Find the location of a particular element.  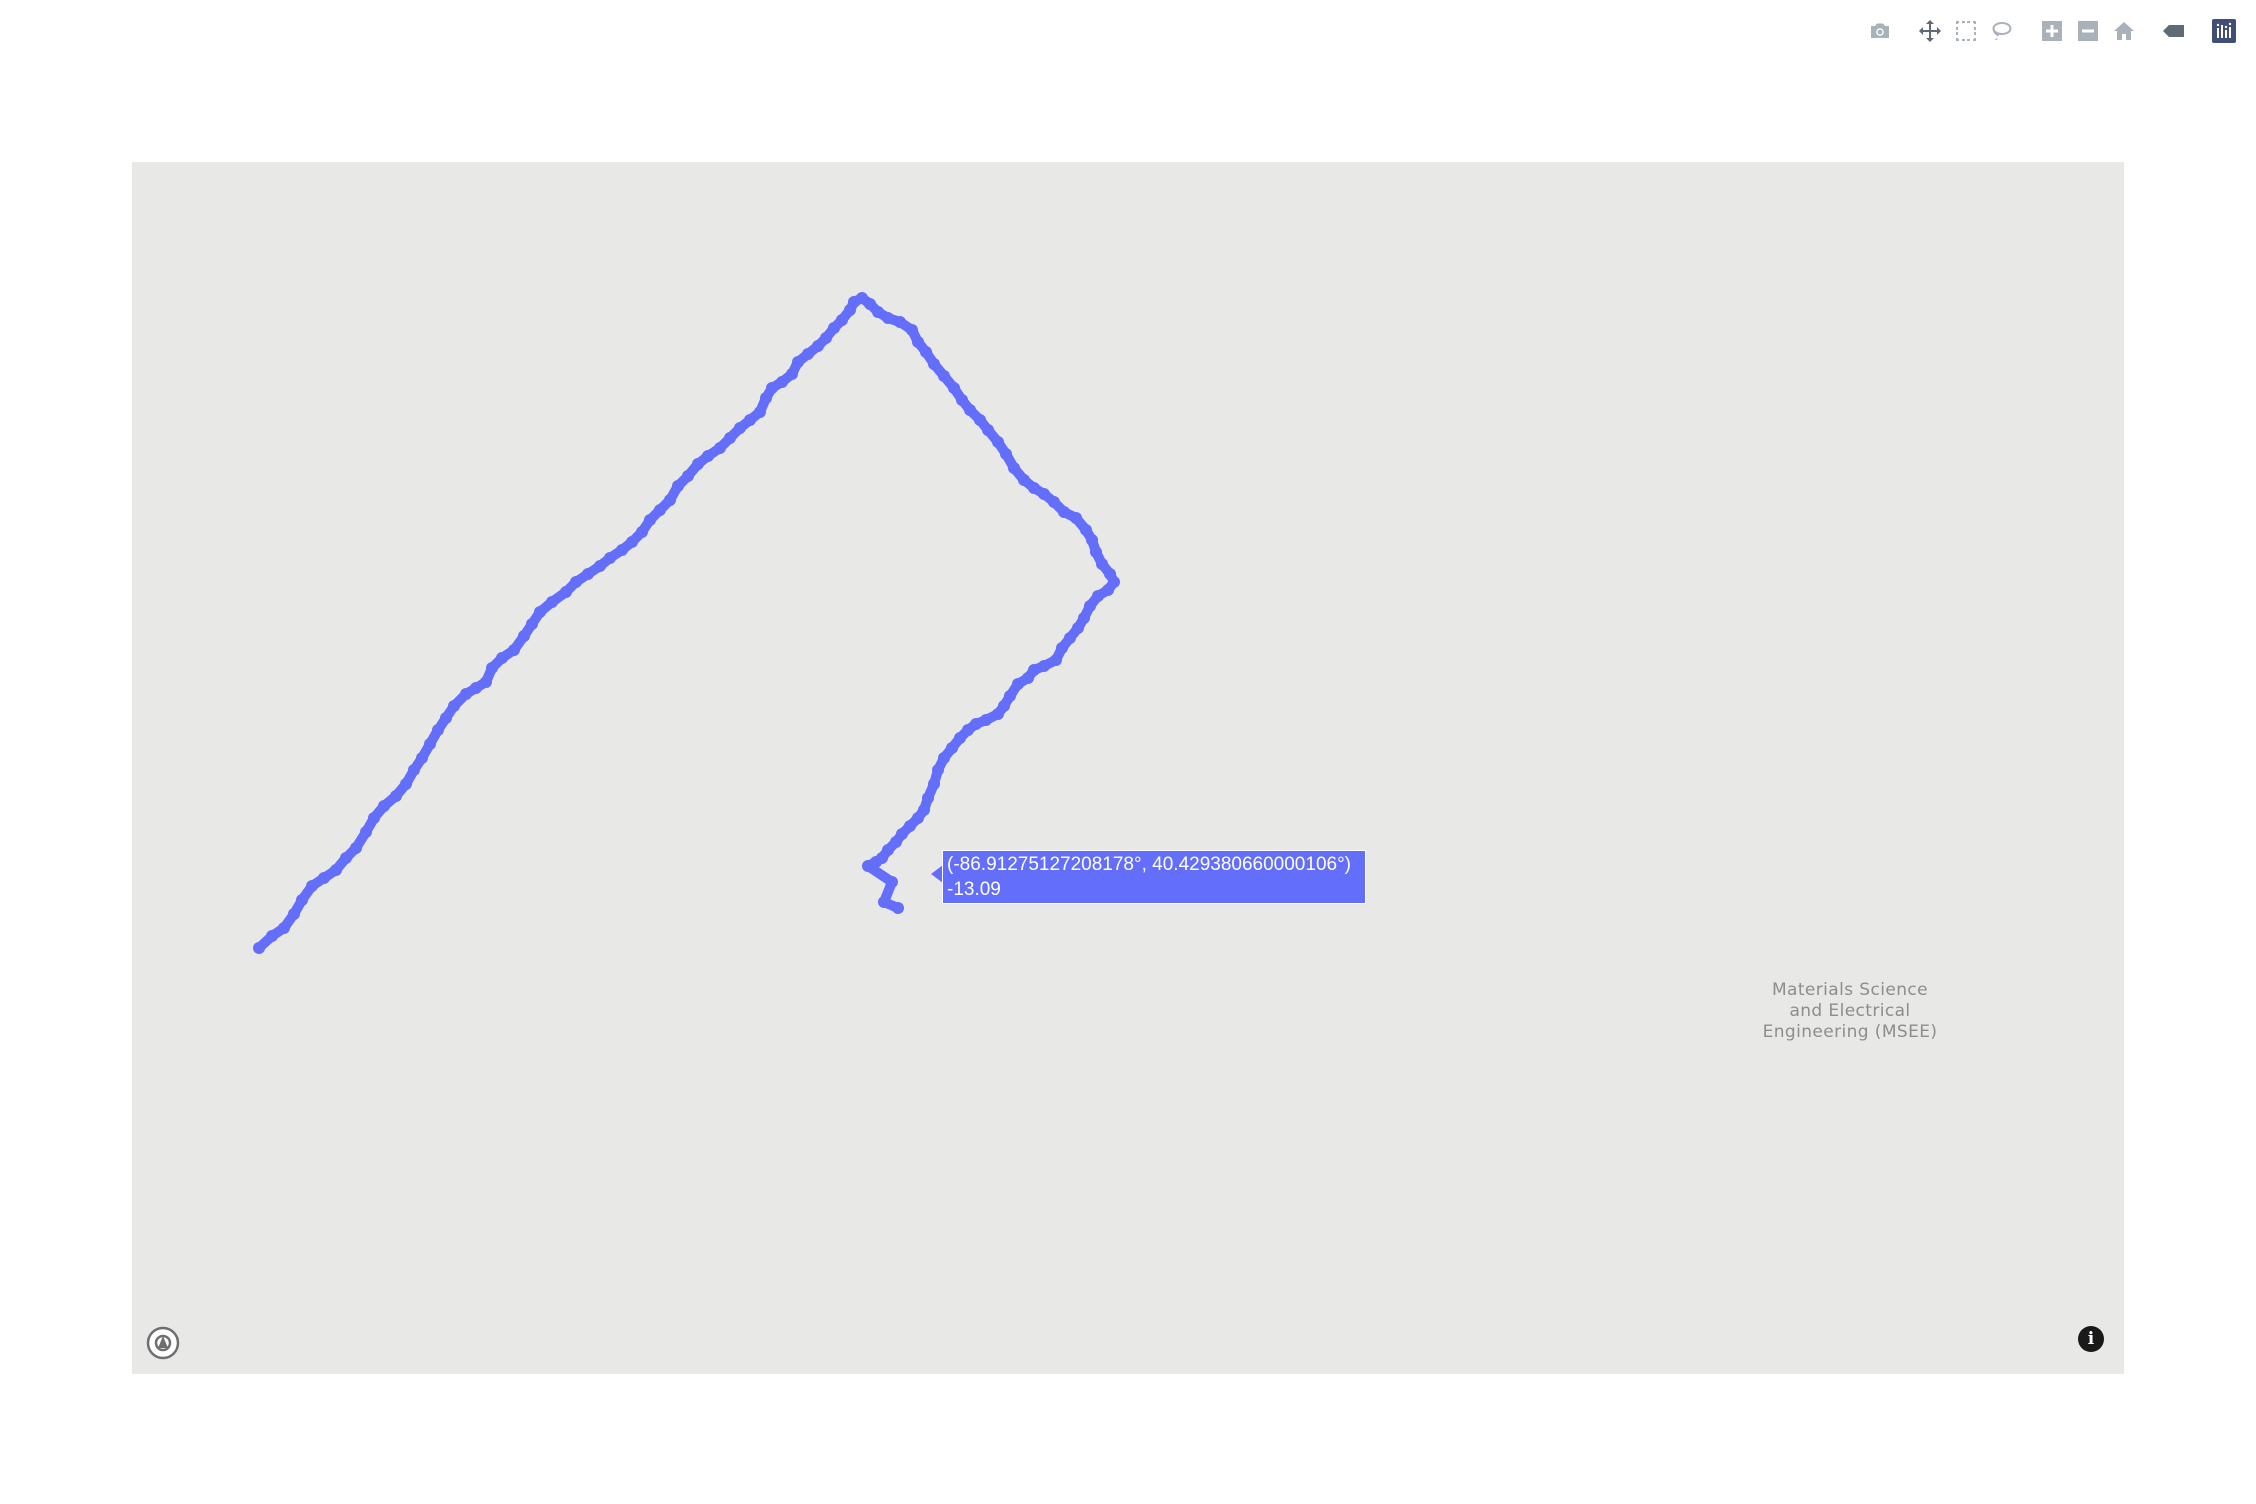

lasso-select-button is located at coordinates (2002, 31).